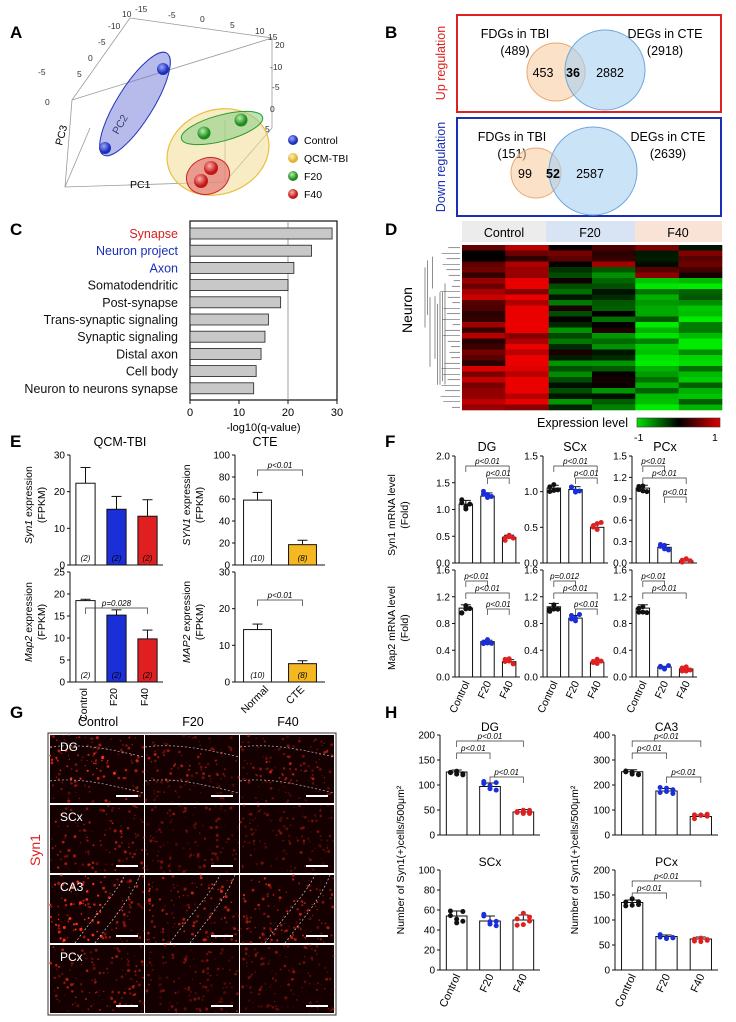  What do you see at coordinates (127, 337) in the screenshot?
I see `go-term-label: Synaptic signaling` at bounding box center [127, 337].